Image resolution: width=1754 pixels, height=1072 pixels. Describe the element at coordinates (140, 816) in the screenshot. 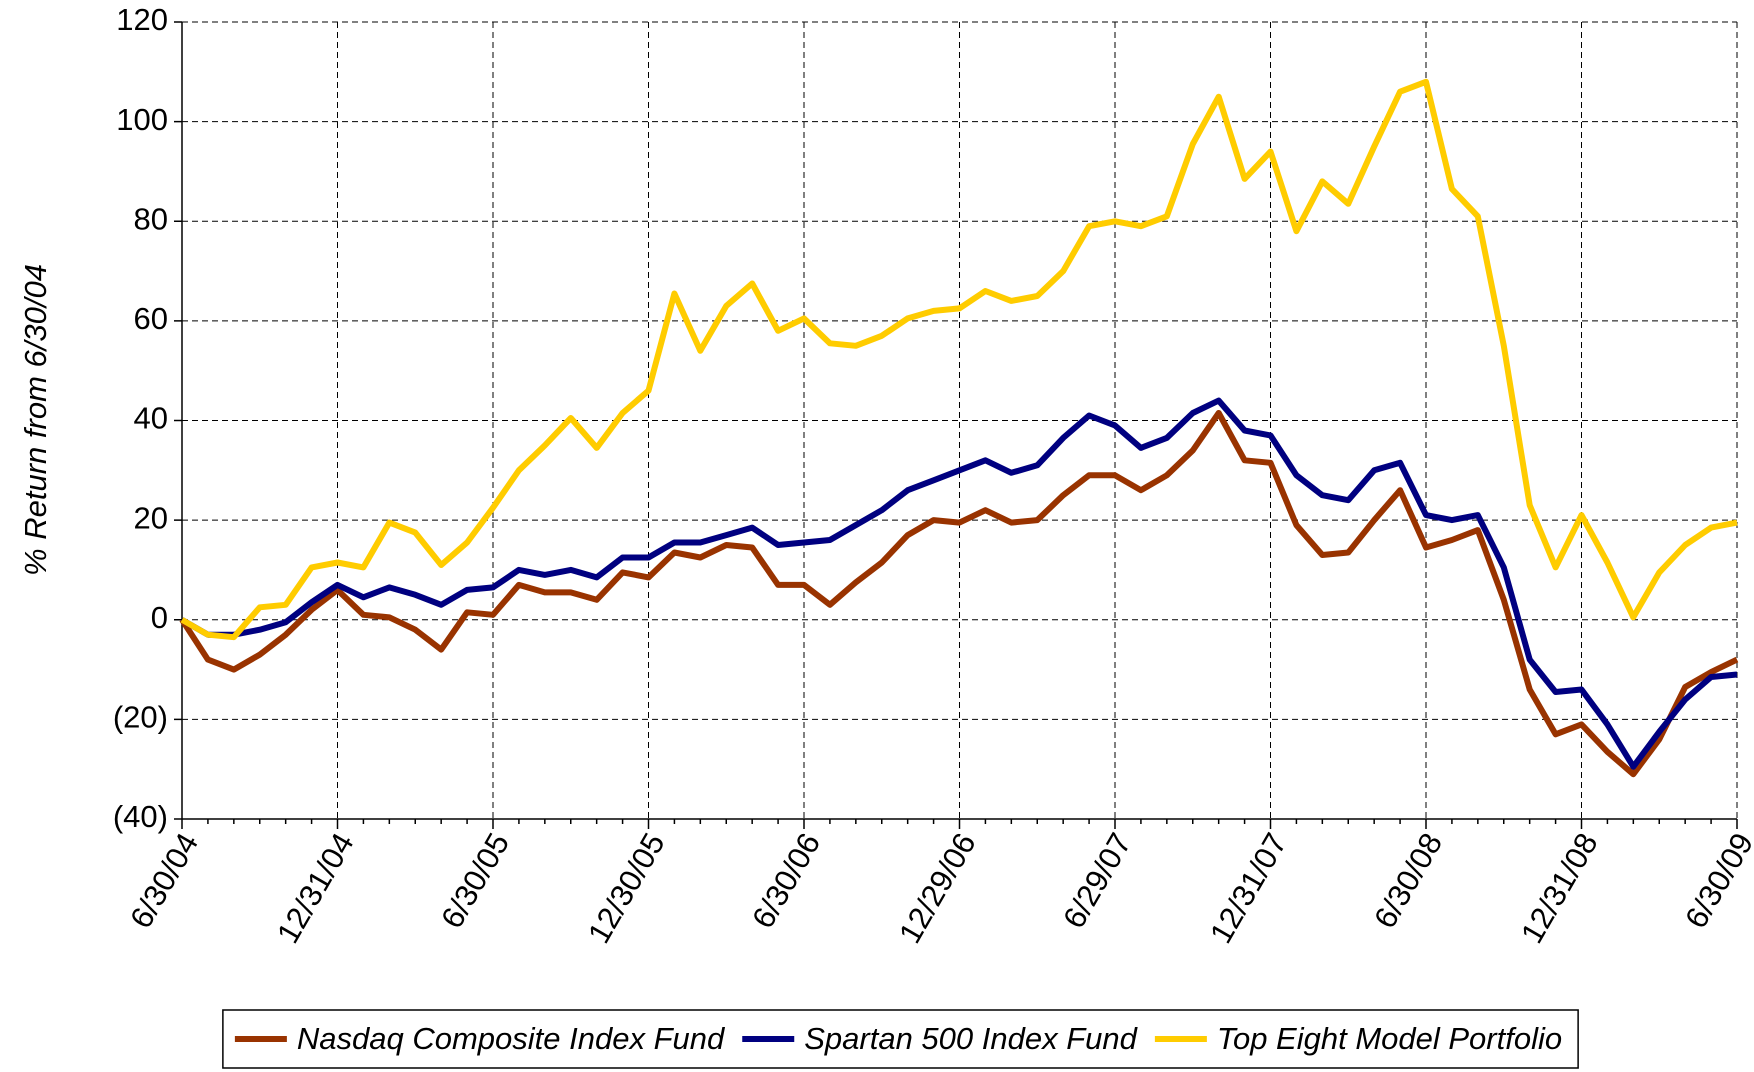

I see `y-tick-label: (40)` at that location.